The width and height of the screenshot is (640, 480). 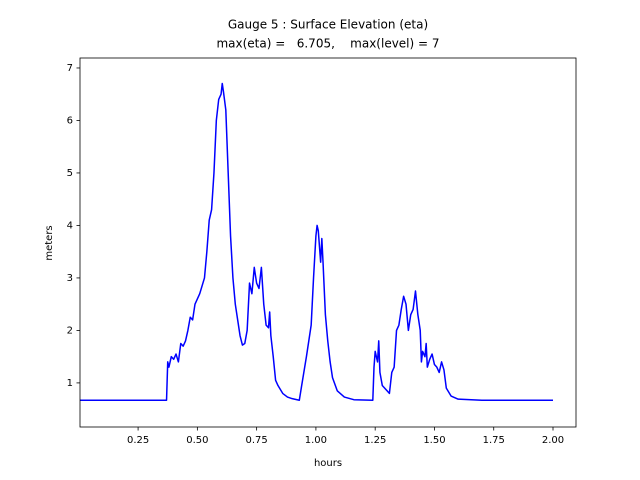 What do you see at coordinates (70, 173) in the screenshot?
I see `y-tick-label: 5` at bounding box center [70, 173].